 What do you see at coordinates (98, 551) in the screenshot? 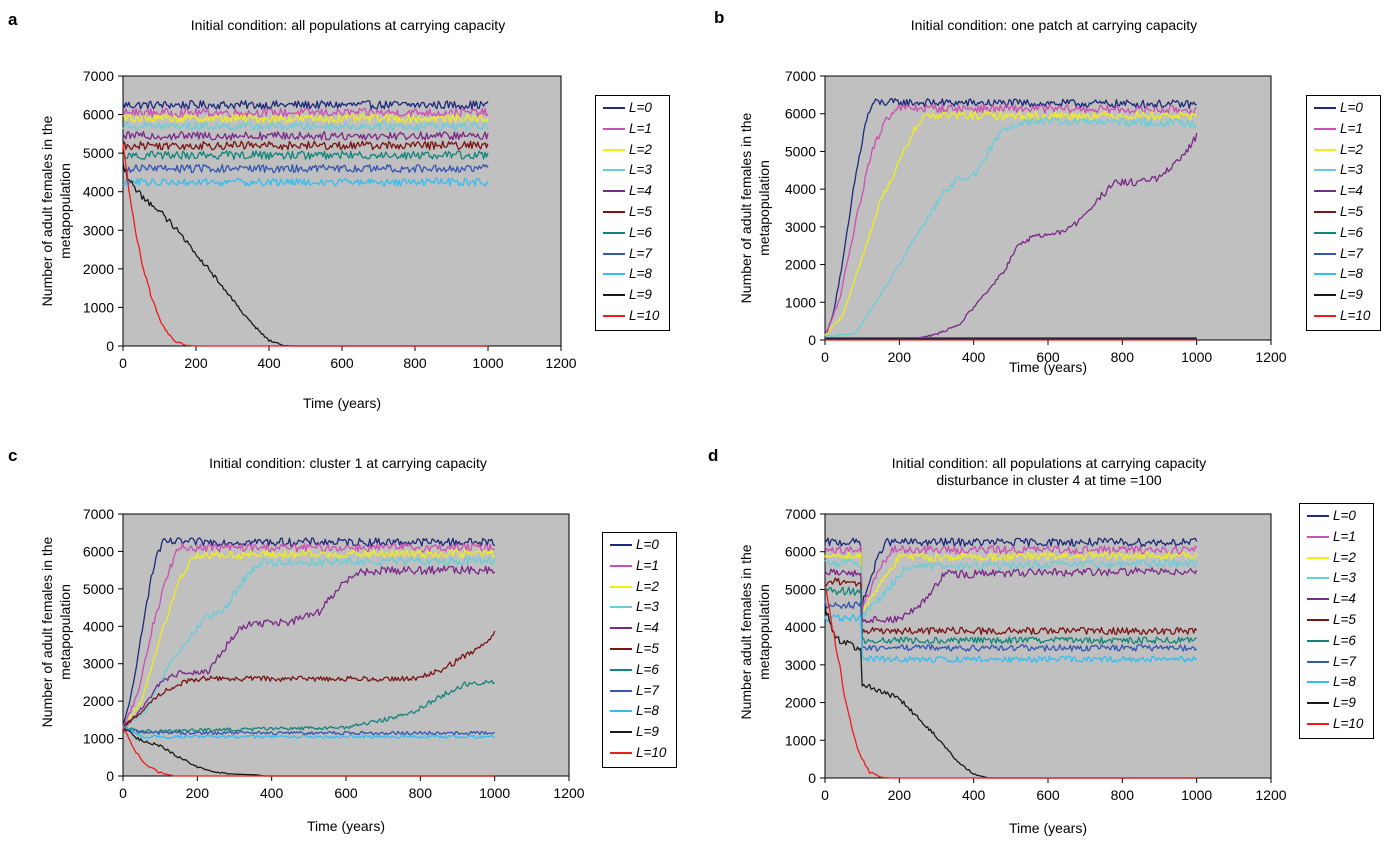
I see `y-tick-label: 6000` at bounding box center [98, 551].